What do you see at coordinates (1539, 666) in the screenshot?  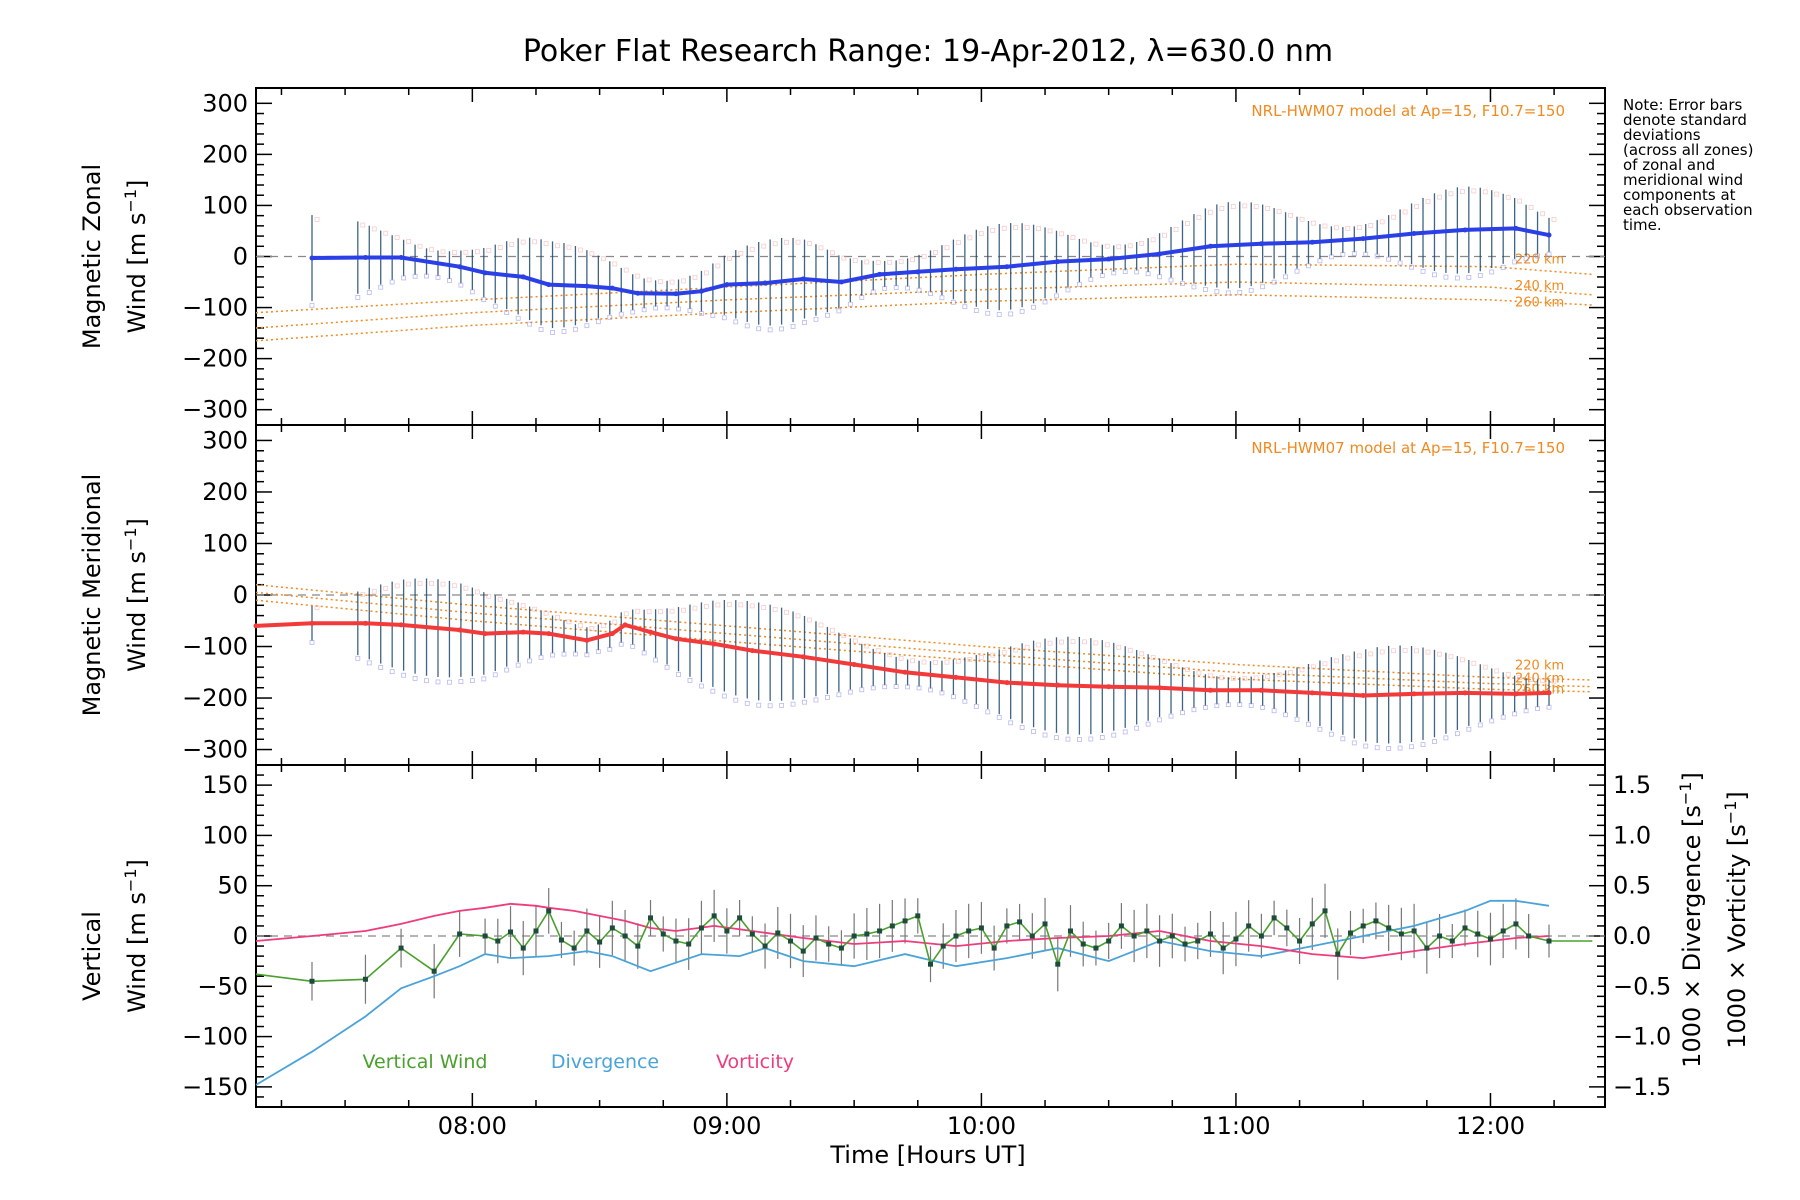 I see `model-altitude-label: 220 km` at bounding box center [1539, 666].